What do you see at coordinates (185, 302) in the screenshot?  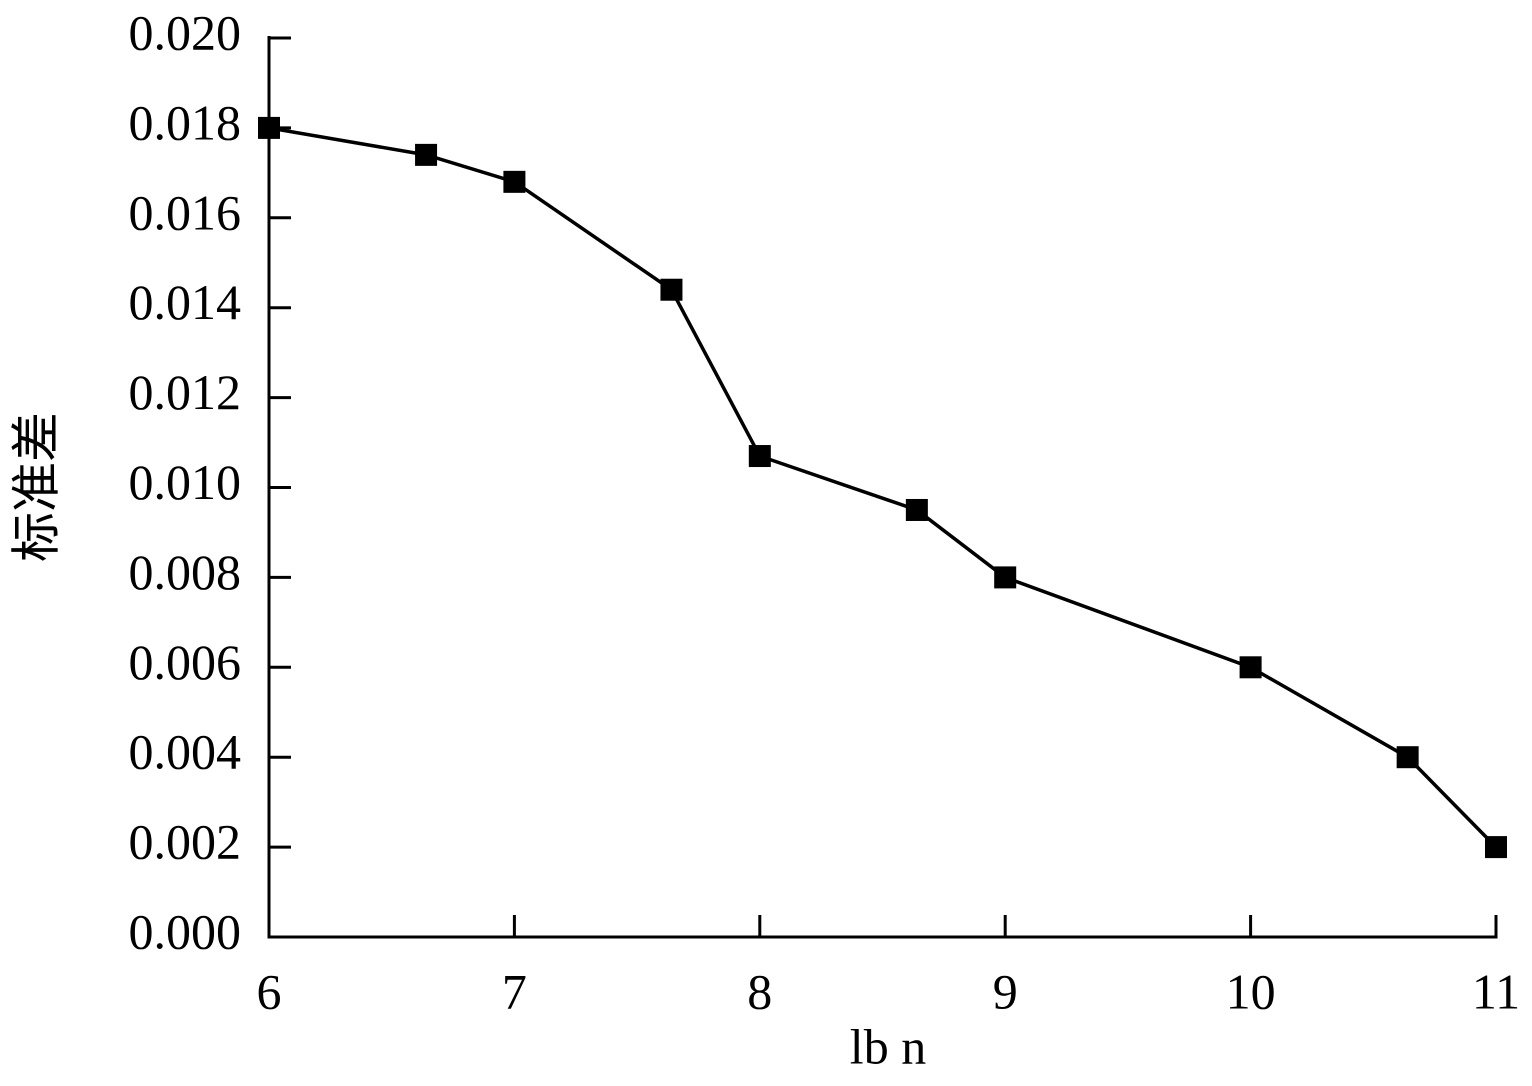 I see `y-tick-label: 0.014` at bounding box center [185, 302].